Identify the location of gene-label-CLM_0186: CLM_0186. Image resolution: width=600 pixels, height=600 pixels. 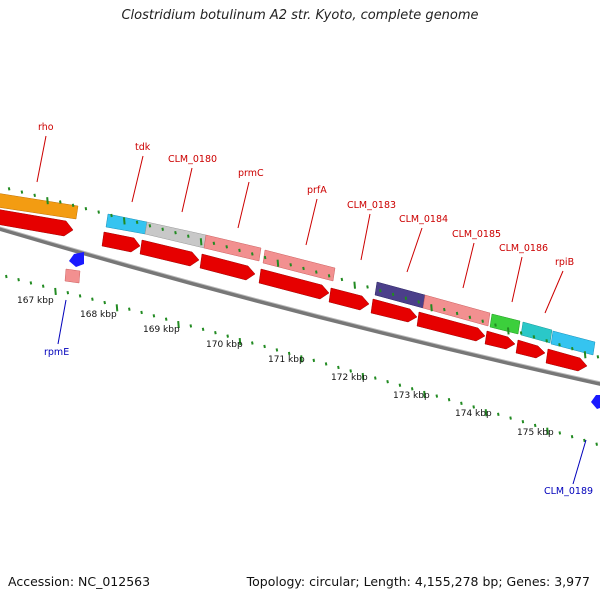
(523, 248).